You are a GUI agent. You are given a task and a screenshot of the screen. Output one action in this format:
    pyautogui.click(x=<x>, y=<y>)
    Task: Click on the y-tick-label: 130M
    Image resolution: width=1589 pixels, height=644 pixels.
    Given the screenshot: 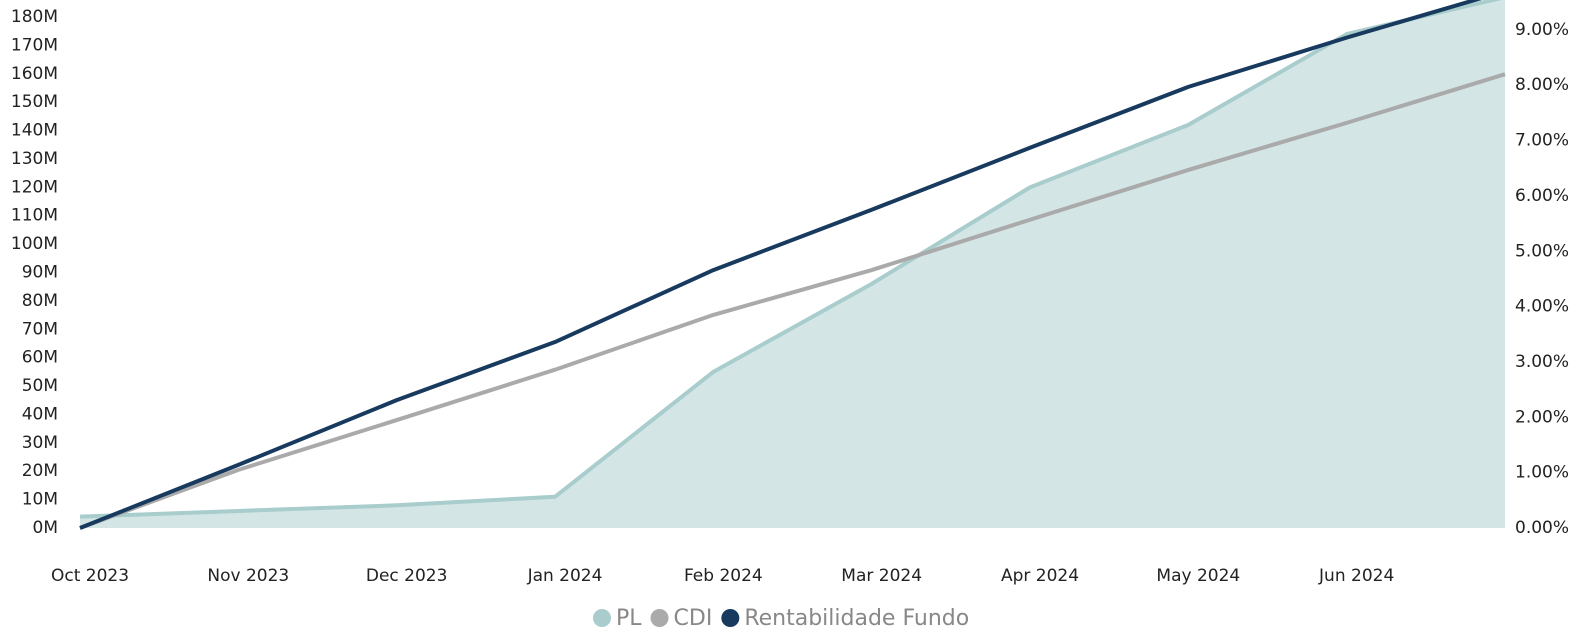 What is the action you would take?
    pyautogui.click(x=34, y=159)
    